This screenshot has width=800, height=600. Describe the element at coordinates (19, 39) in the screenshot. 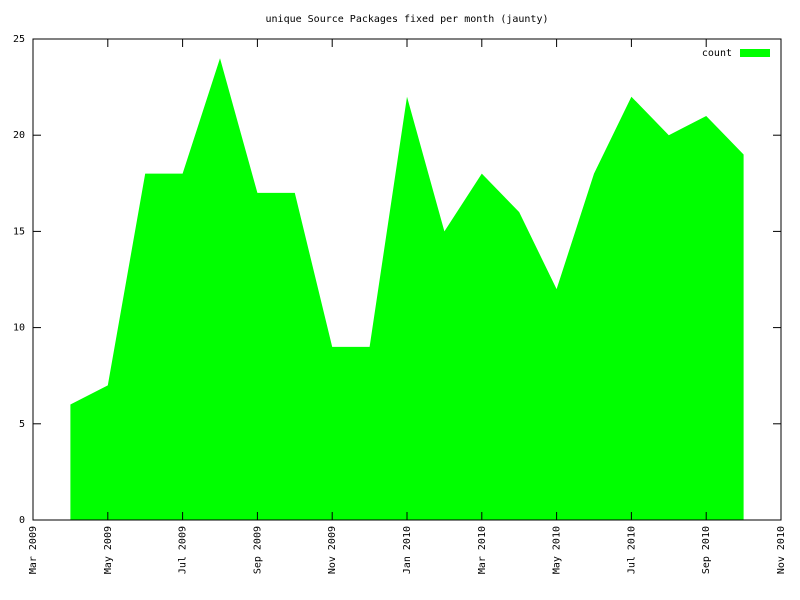

I see `y-tick-label: 25` at that location.